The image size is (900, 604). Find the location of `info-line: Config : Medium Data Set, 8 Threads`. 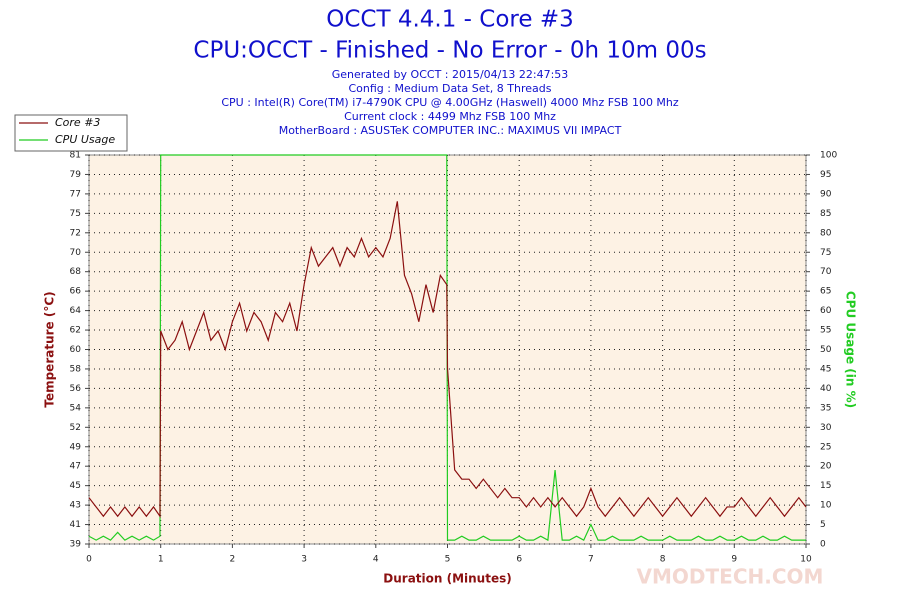

info-line: Config : Medium Data Set, 8 Threads is located at coordinates (450, 88).